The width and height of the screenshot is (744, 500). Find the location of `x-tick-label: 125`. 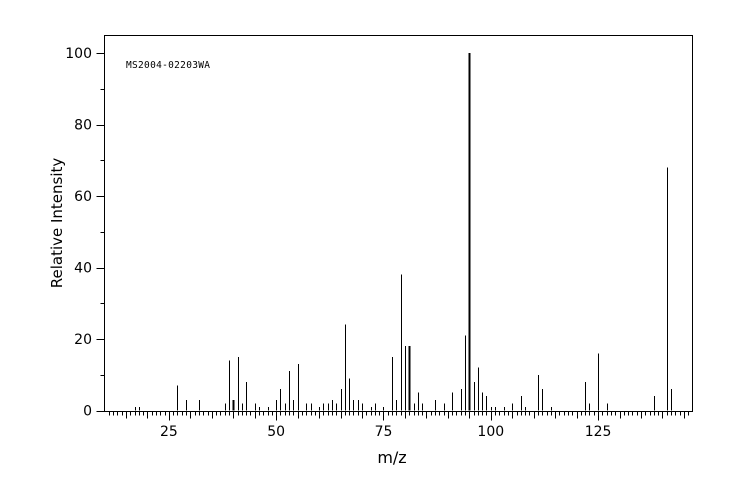

x-tick-label: 125 is located at coordinates (598, 432).